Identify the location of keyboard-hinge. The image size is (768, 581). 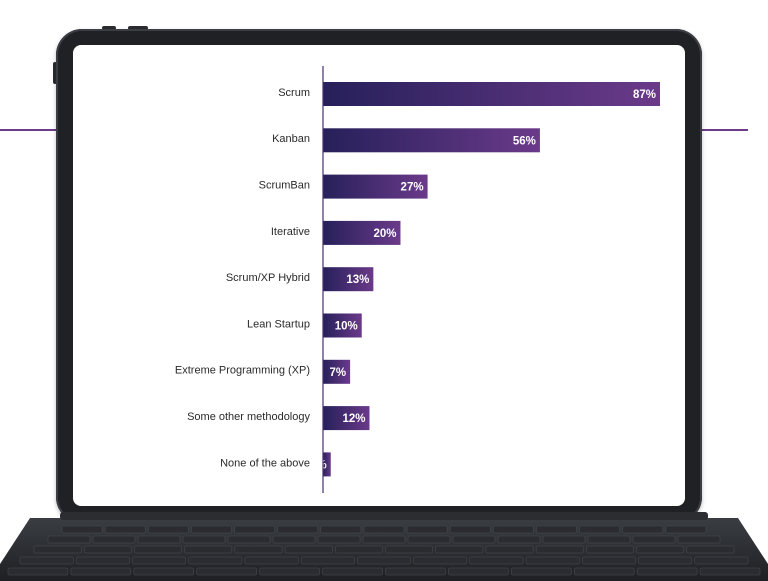
(384, 516).